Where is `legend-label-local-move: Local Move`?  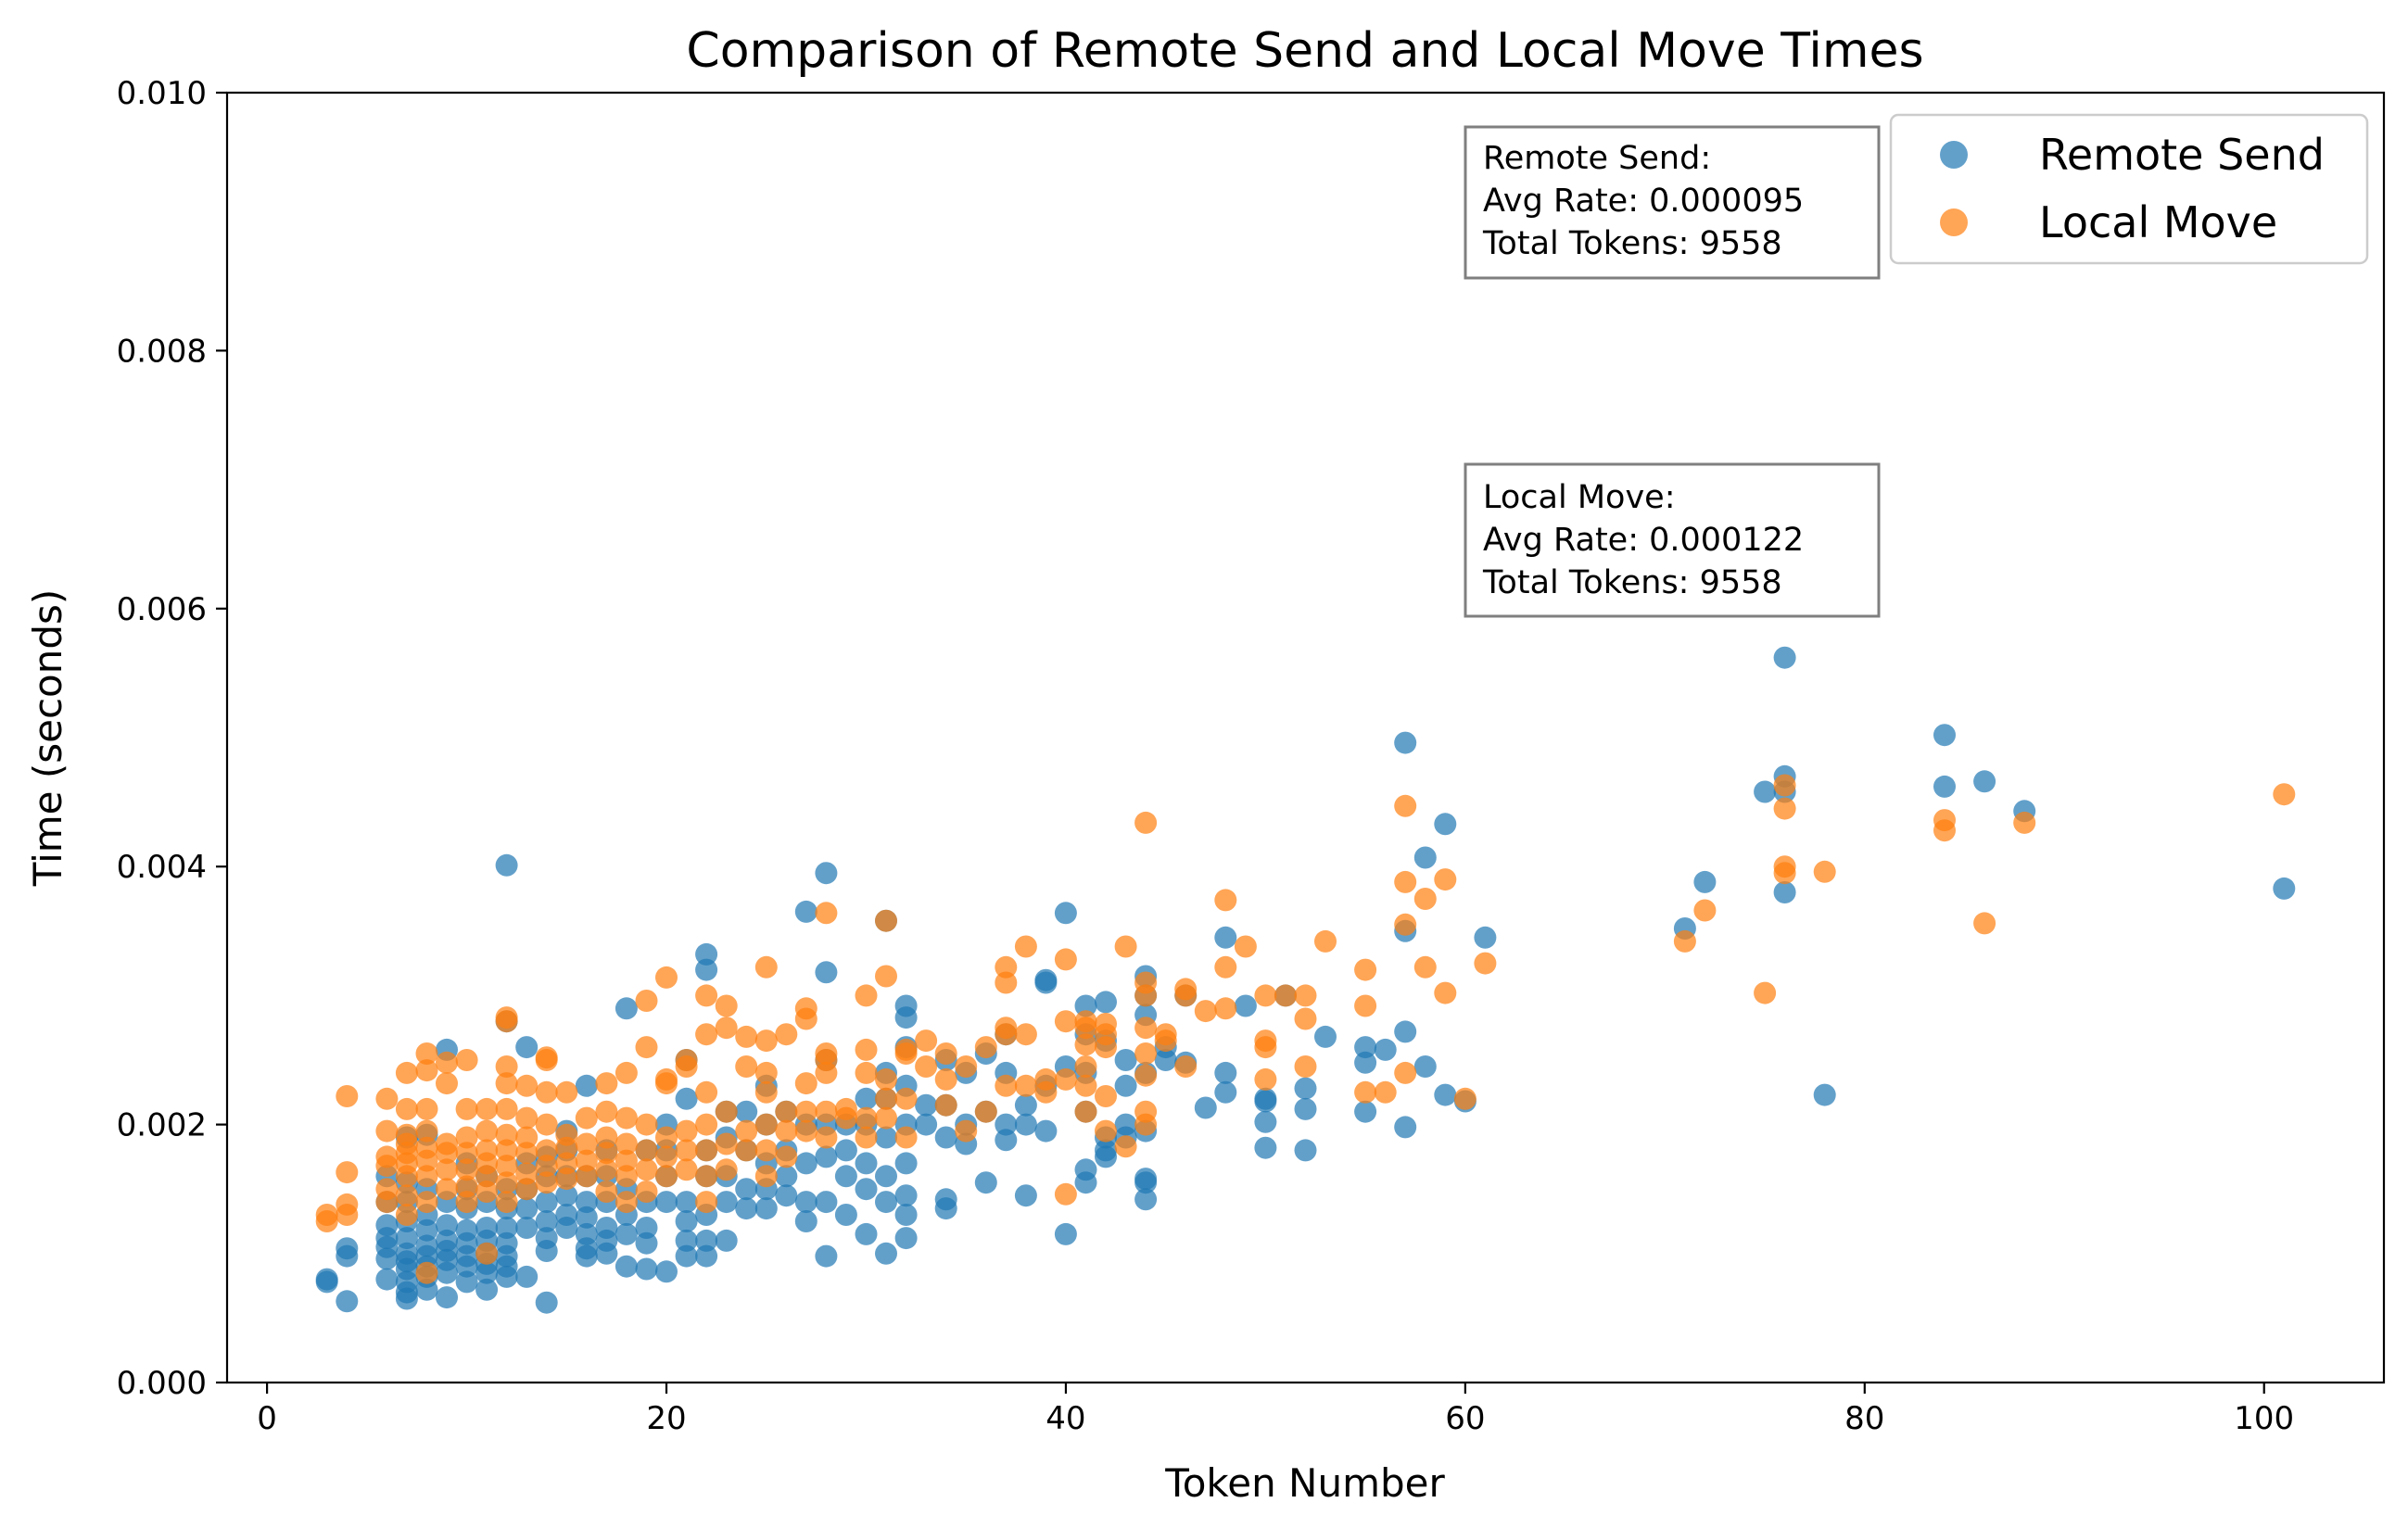 legend-label-local-move: Local Move is located at coordinates (2158, 222).